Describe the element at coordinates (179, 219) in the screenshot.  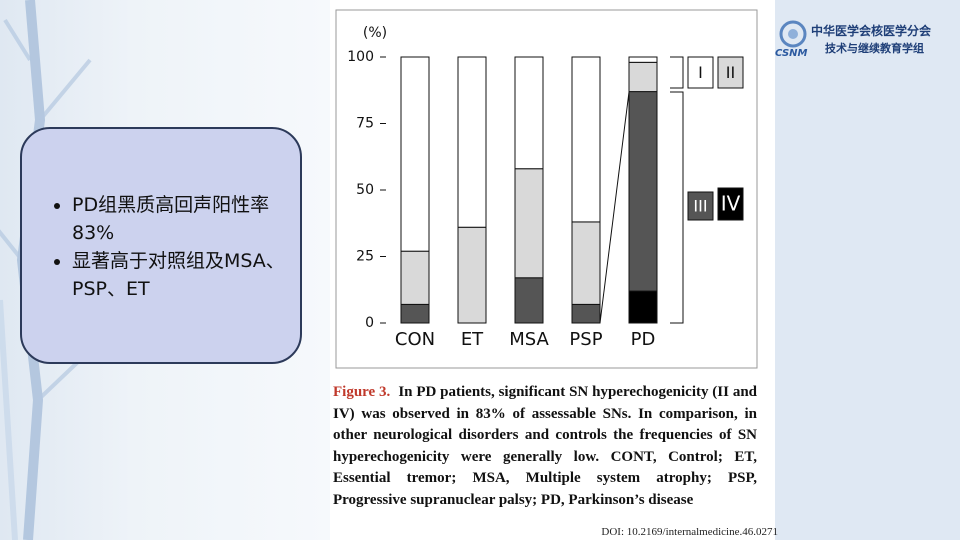
I see `bullet: PD组黑质高回声阳性率83%` at that location.